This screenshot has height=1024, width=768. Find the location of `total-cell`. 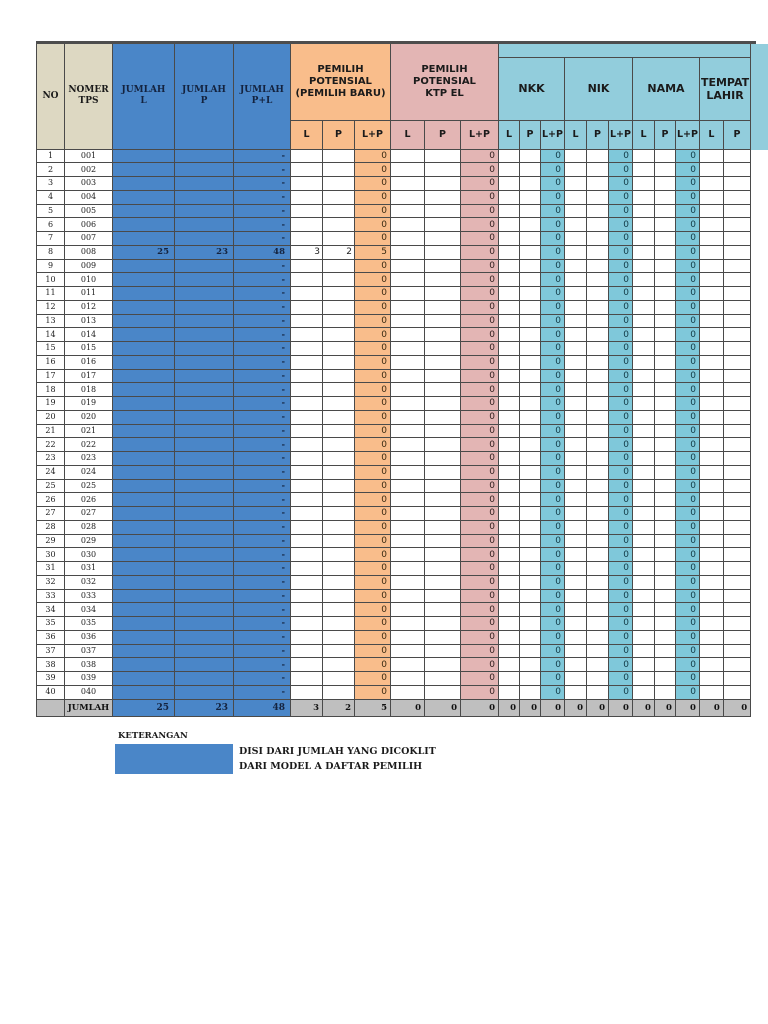

total-cell is located at coordinates (50, 707).